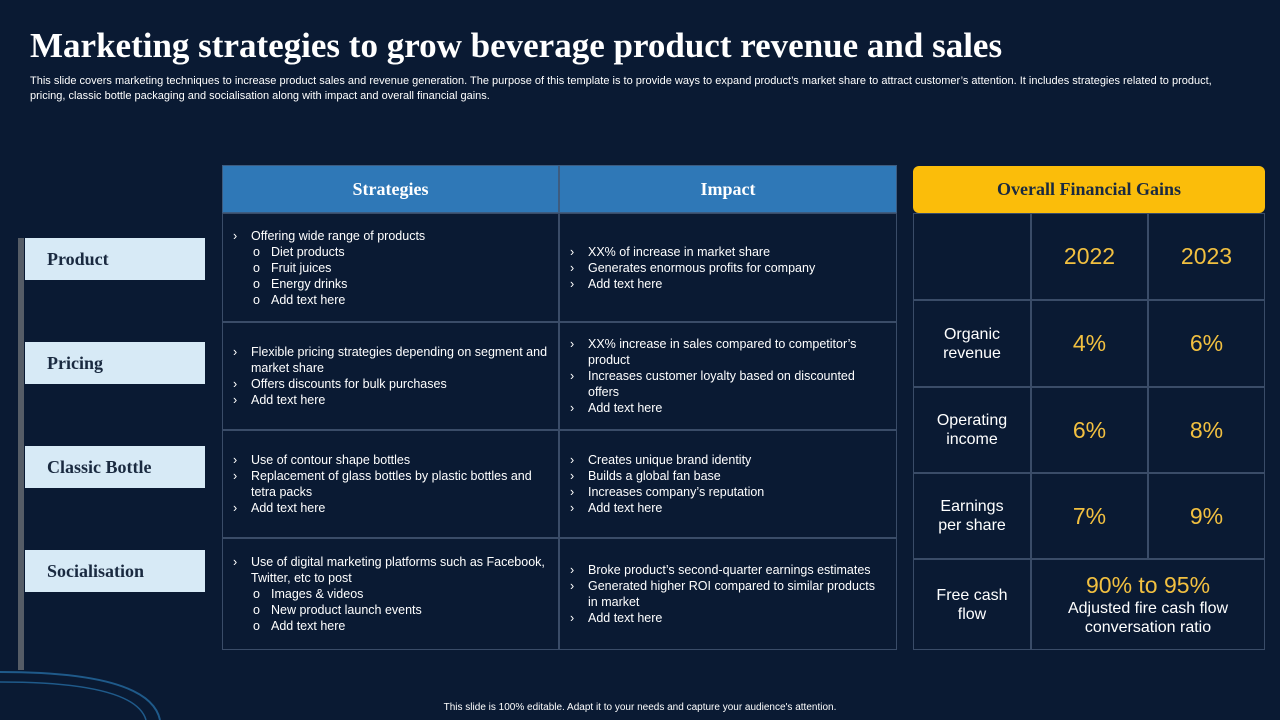 This screenshot has height=720, width=1280. I want to click on gains-header: Overall Financial Gains, so click(1089, 189).